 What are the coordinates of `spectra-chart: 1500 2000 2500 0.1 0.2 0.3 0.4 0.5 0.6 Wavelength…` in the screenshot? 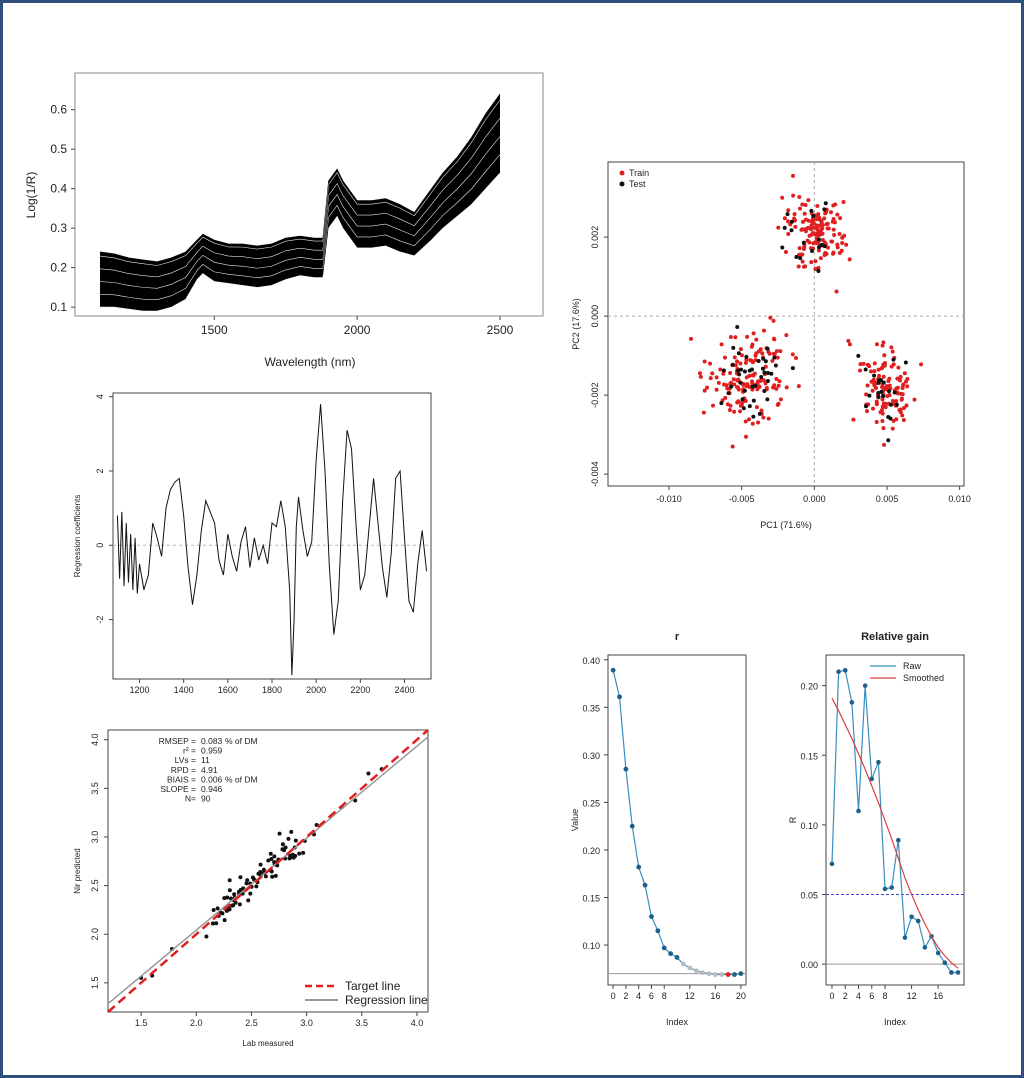 It's located at (284, 220).